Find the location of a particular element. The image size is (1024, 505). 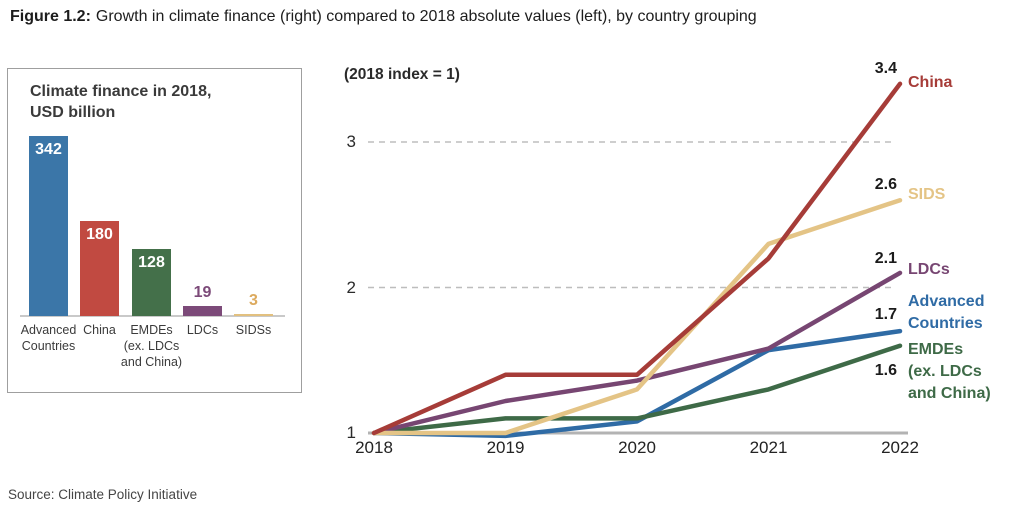

series-line-emdes-ex-ldcs-and-china is located at coordinates (637, 389).